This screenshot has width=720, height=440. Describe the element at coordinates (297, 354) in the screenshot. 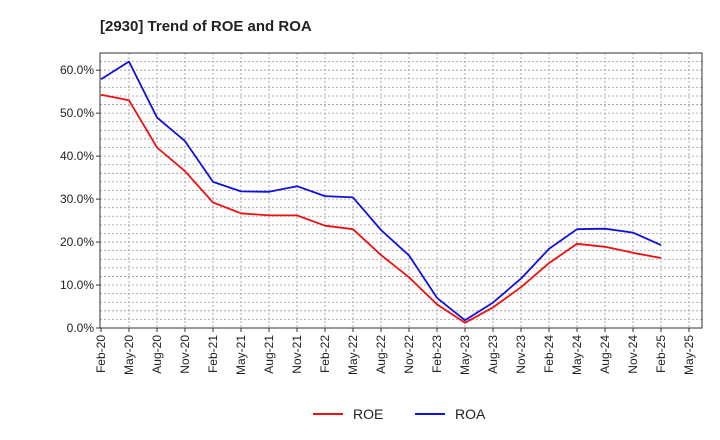

I see `x-tick-label: Nov-21` at that location.